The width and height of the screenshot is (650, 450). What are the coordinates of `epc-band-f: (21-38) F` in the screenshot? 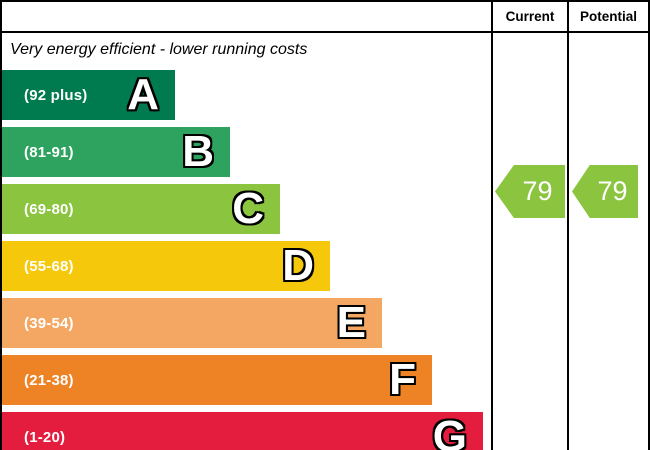 It's located at (217, 380).